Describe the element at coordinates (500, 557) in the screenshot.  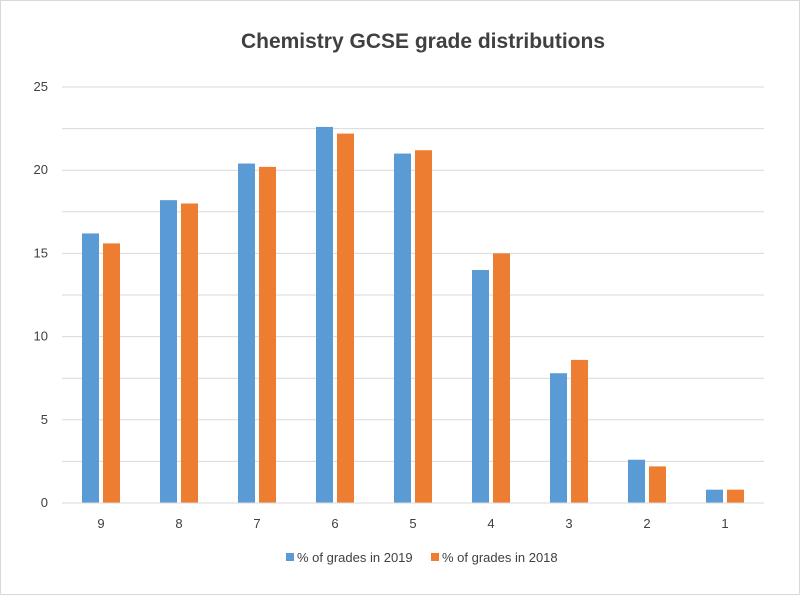
I see `legend-label: % of grades in 2018` at that location.